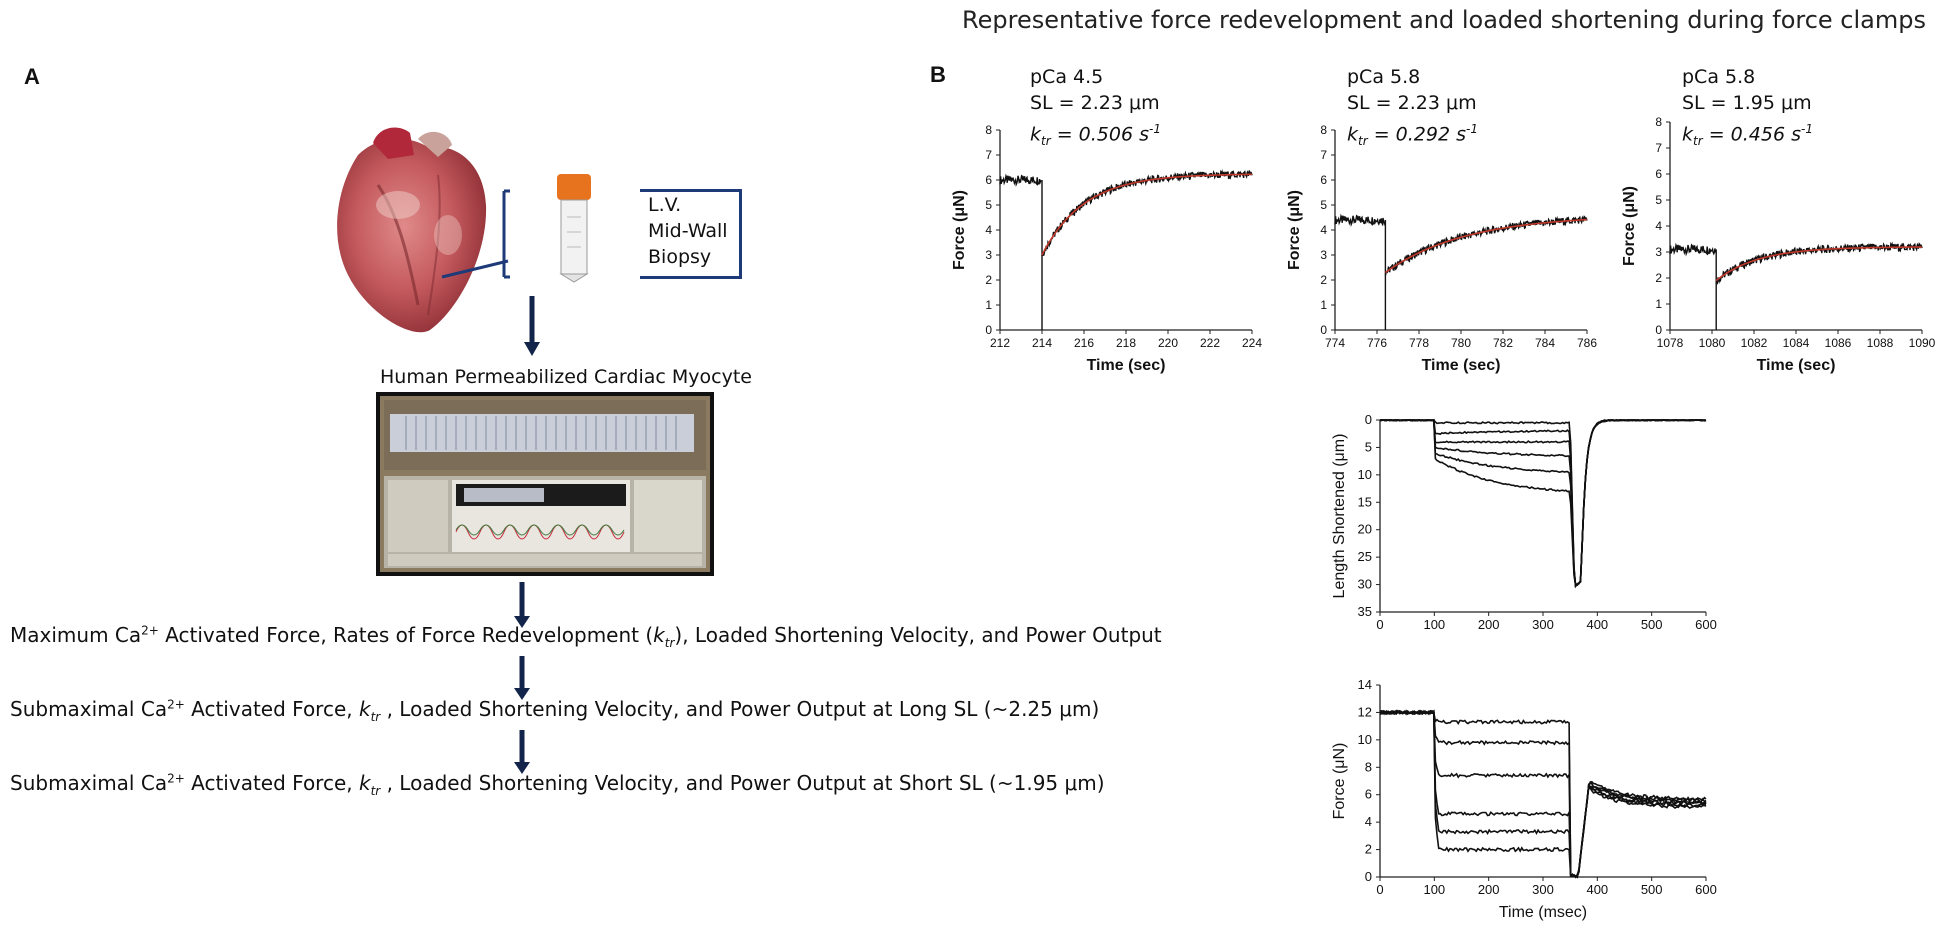 The height and width of the screenshot is (943, 1950). Describe the element at coordinates (1587, 343) in the screenshot. I see `x-tick-label: 786` at that location.